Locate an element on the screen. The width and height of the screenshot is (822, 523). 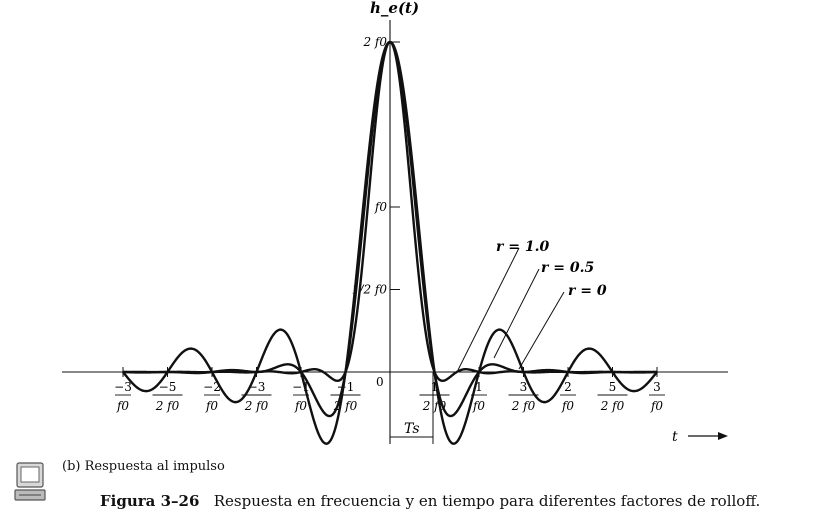
x-tick-label-den-11: f0 is located at coordinates (656, 406).